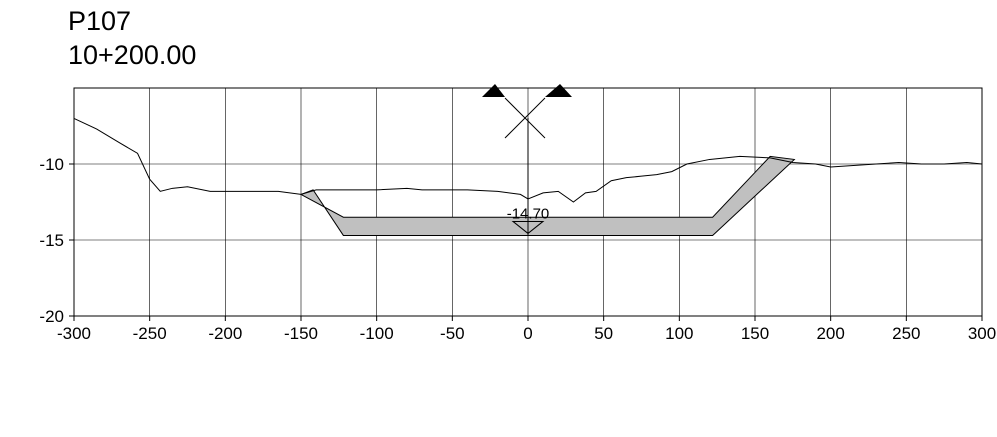 The height and width of the screenshot is (437, 997). I want to click on x-tick-label: -250, so click(150, 333).